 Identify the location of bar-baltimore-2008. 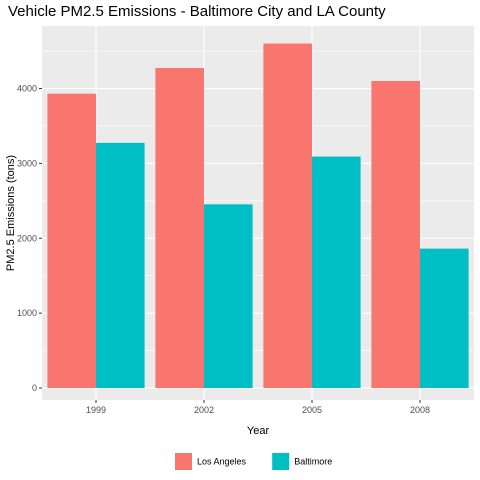
(444, 318).